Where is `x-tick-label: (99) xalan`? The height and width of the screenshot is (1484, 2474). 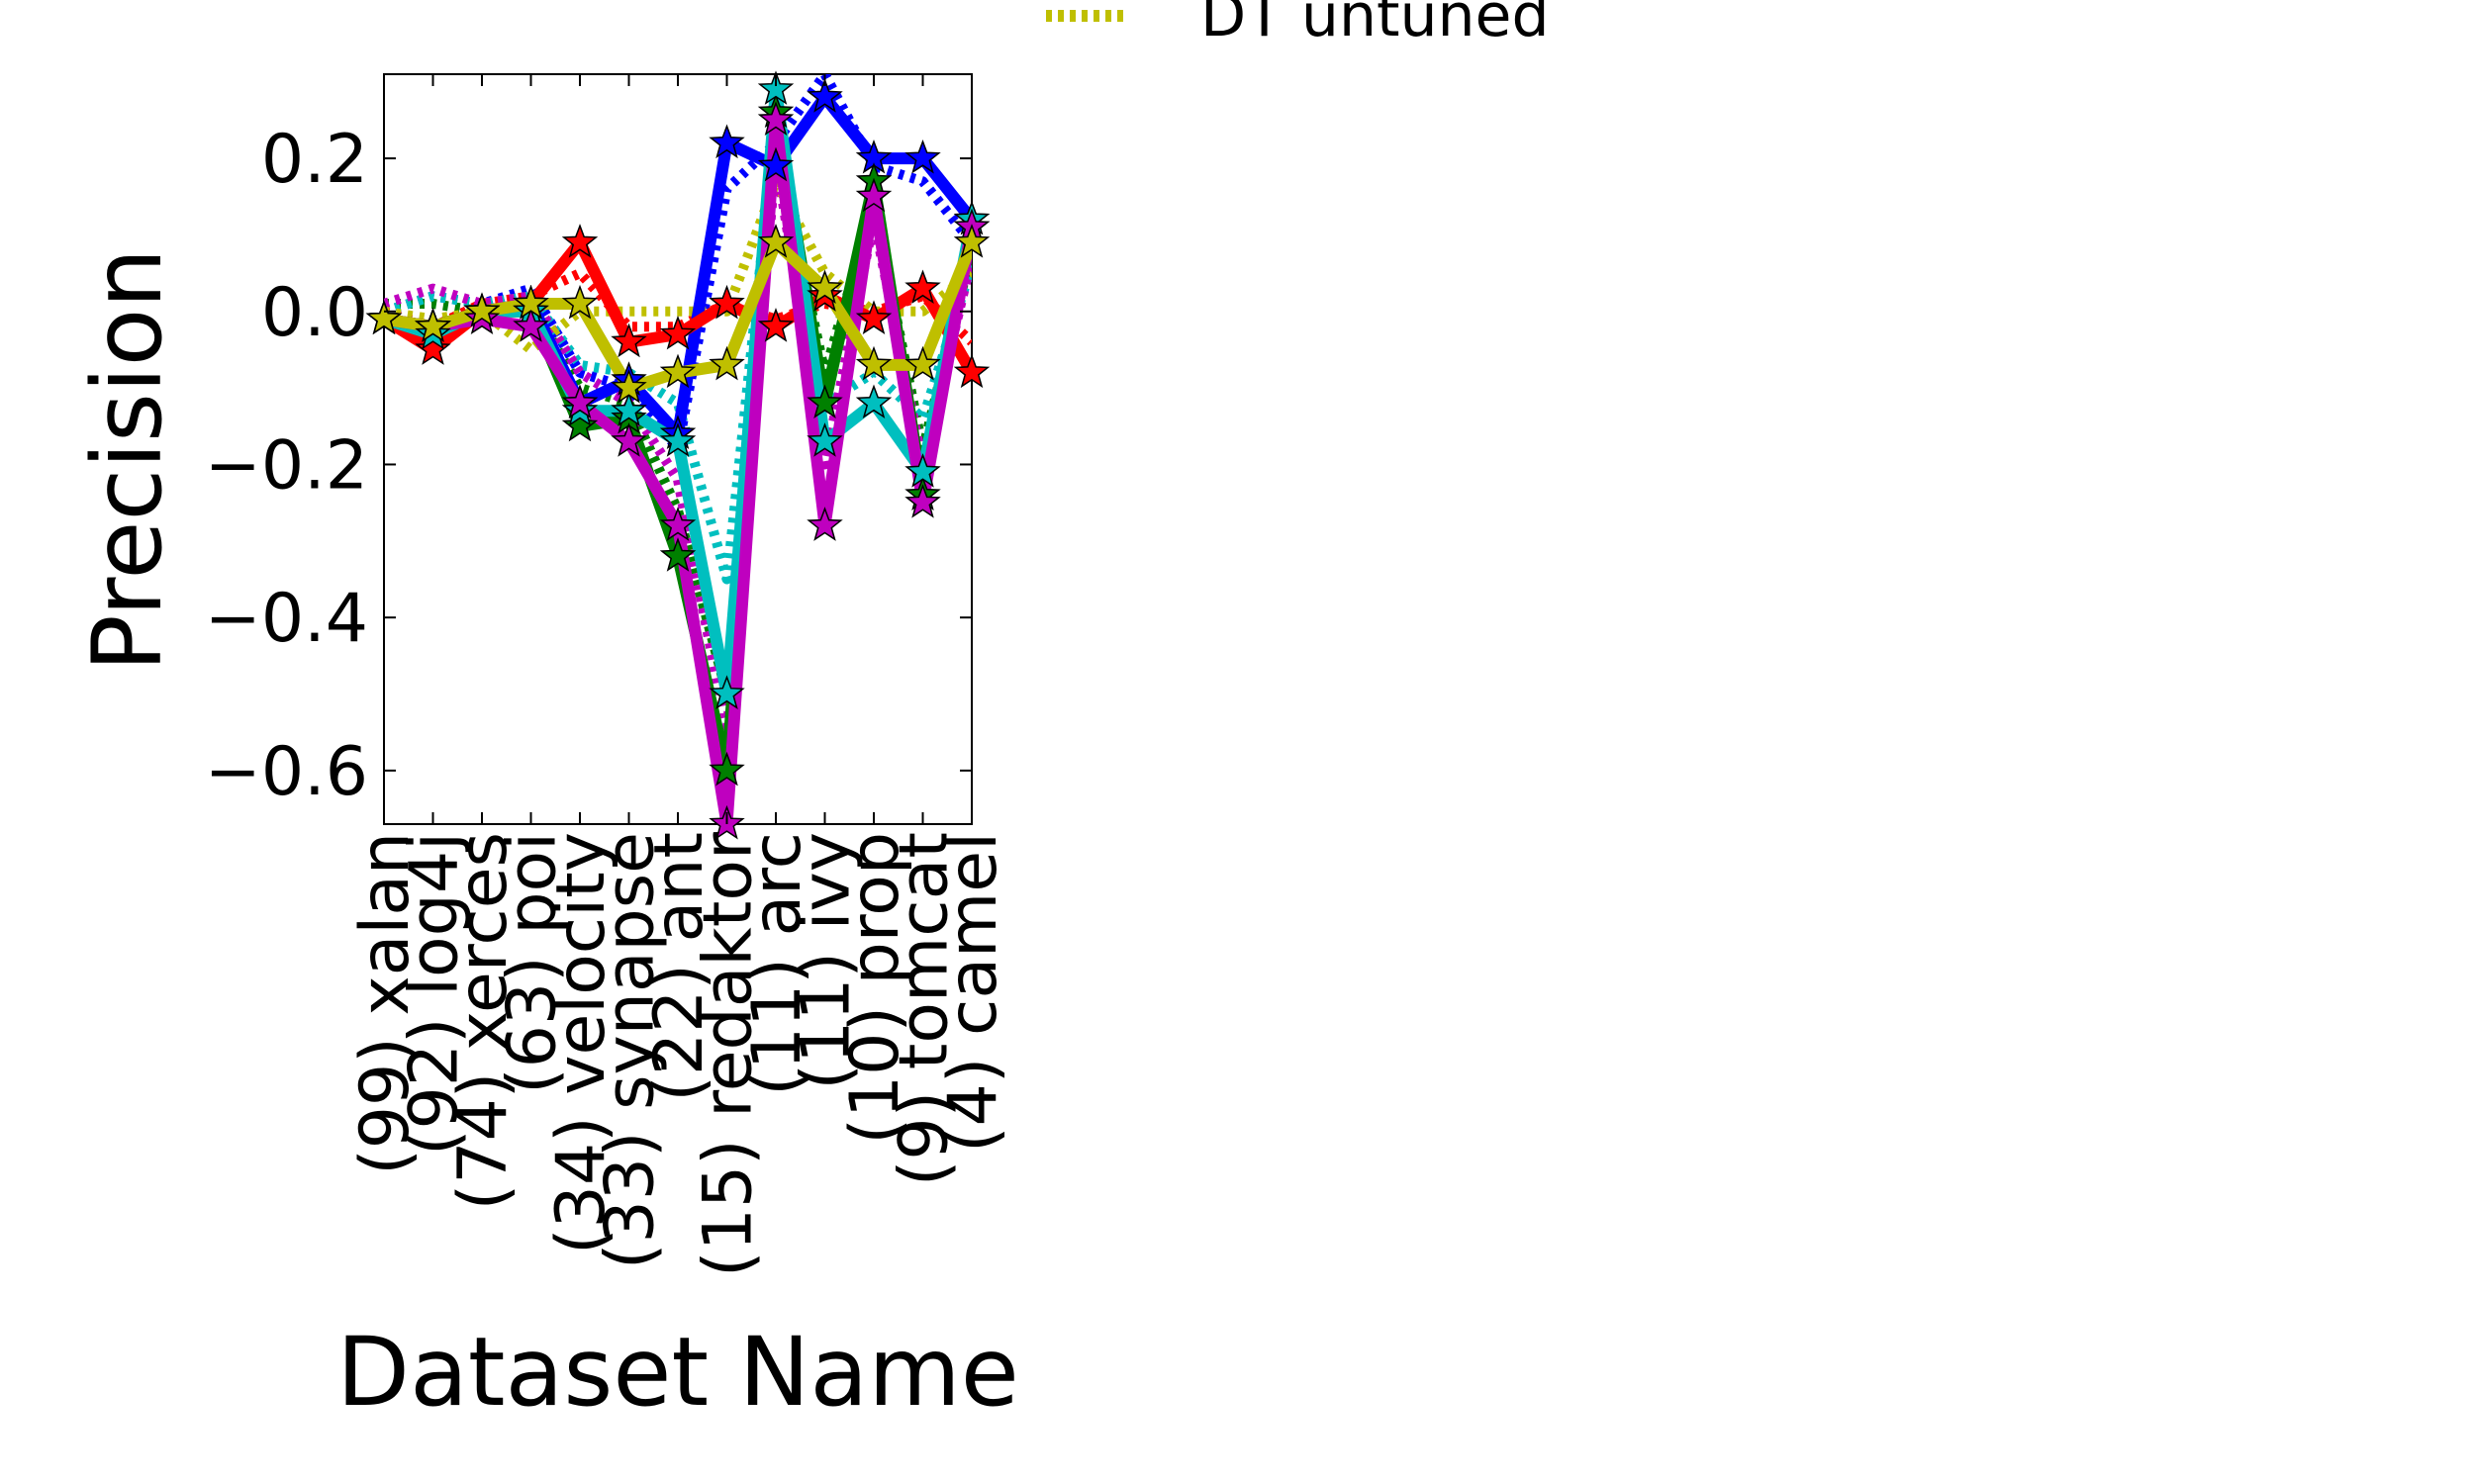 x-tick-label: (99) xalan is located at coordinates (386, 1003).